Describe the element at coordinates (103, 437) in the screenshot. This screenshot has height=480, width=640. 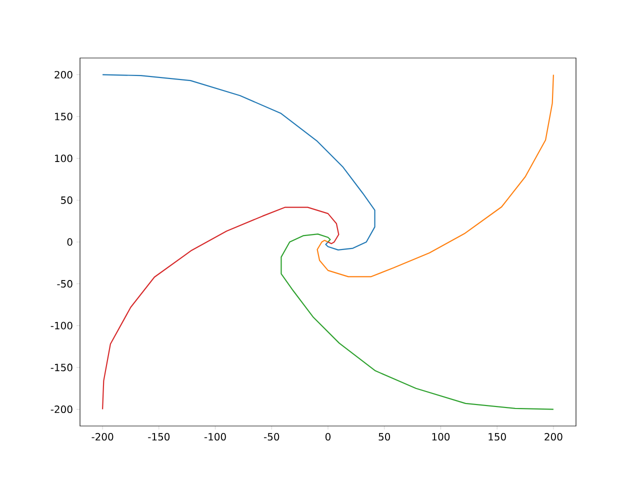
I see `x-tick-label: -200` at that location.